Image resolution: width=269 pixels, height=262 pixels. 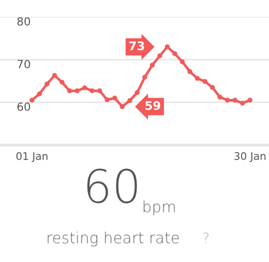 What do you see at coordinates (159, 208) in the screenshot?
I see `text: bpm` at bounding box center [159, 208].